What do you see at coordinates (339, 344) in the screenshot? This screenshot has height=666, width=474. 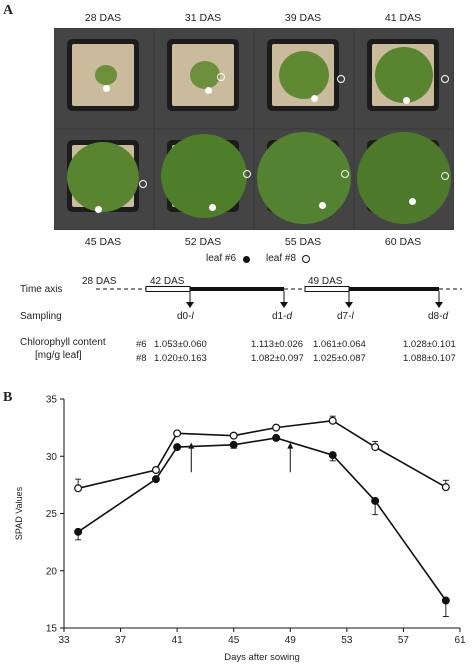 I see `value-leaf6-d7: 1.061±0.064` at bounding box center [339, 344].